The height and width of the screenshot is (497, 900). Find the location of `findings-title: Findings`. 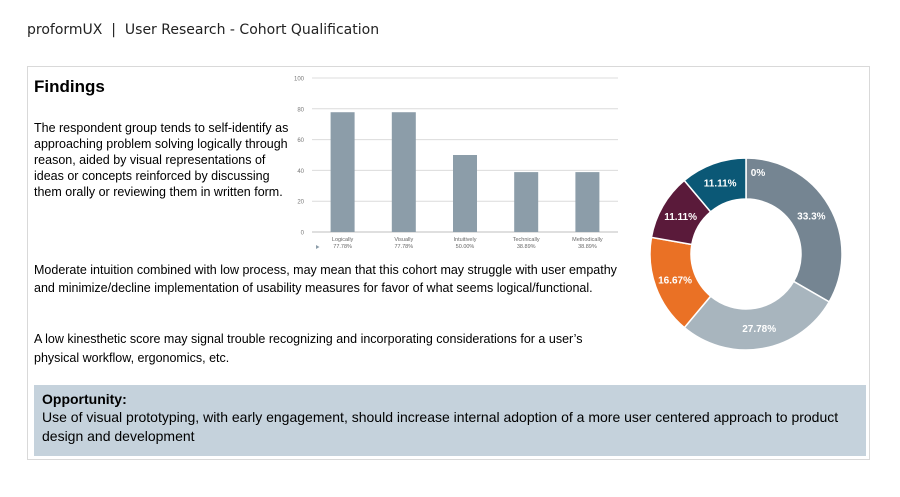

findings-title: Findings is located at coordinates (69, 86).